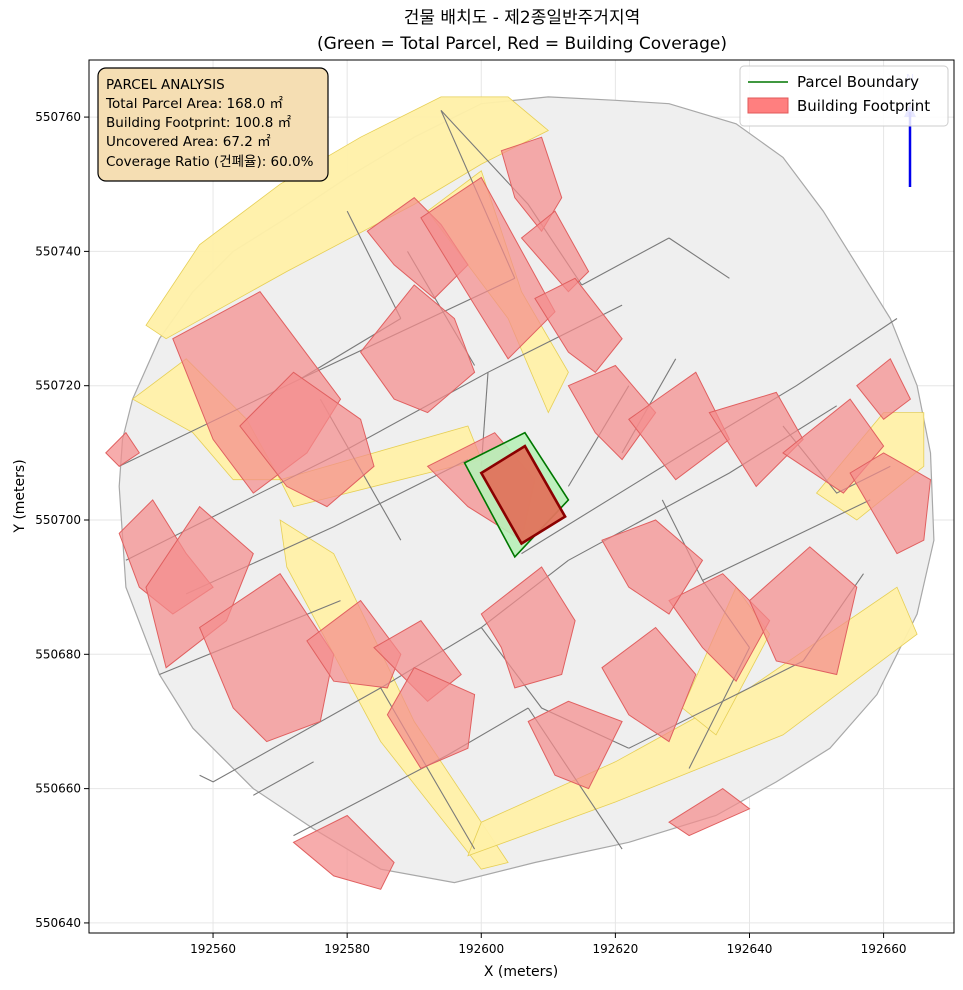 The height and width of the screenshot is (990, 963). What do you see at coordinates (213, 949) in the screenshot?
I see `x-tick-label: 192560` at bounding box center [213, 949].